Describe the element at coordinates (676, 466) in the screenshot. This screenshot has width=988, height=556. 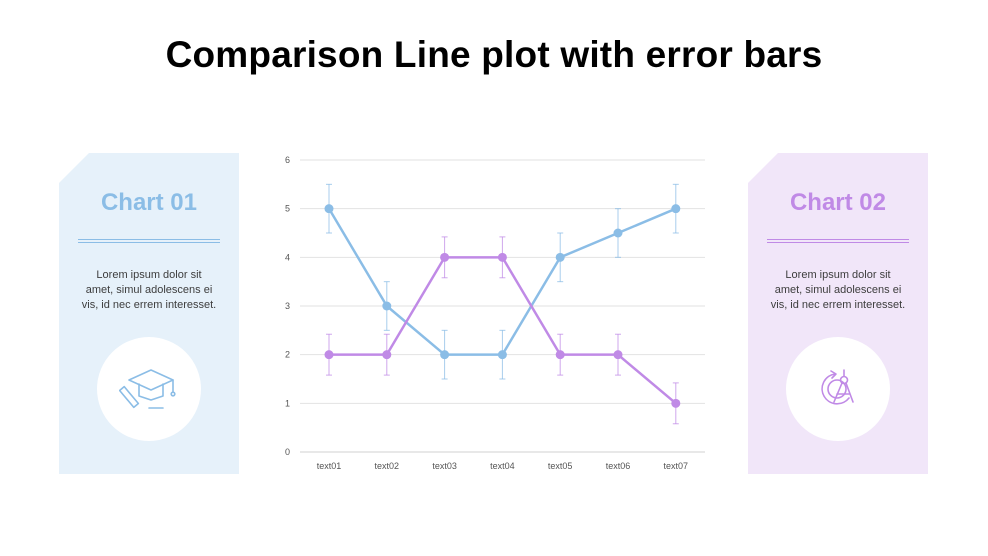
I see `x-tick-label: text07` at that location.